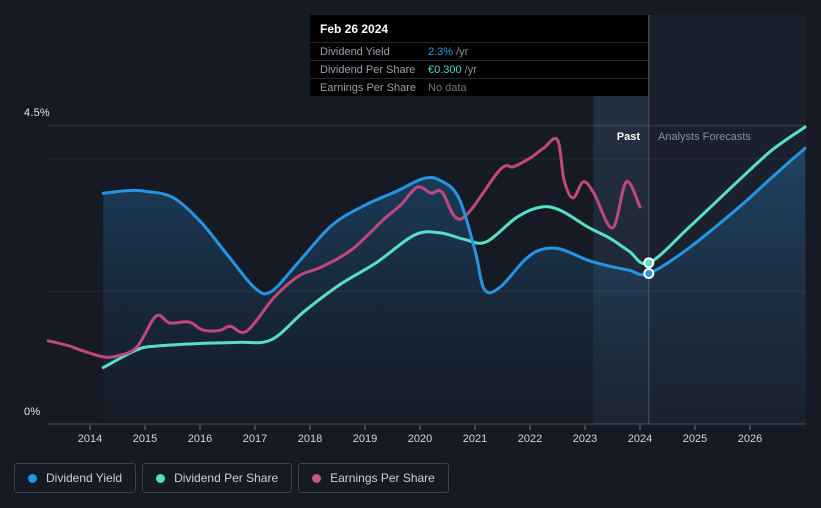  What do you see at coordinates (255, 439) in the screenshot?
I see `x-axis-year-label: 2017` at bounding box center [255, 439].